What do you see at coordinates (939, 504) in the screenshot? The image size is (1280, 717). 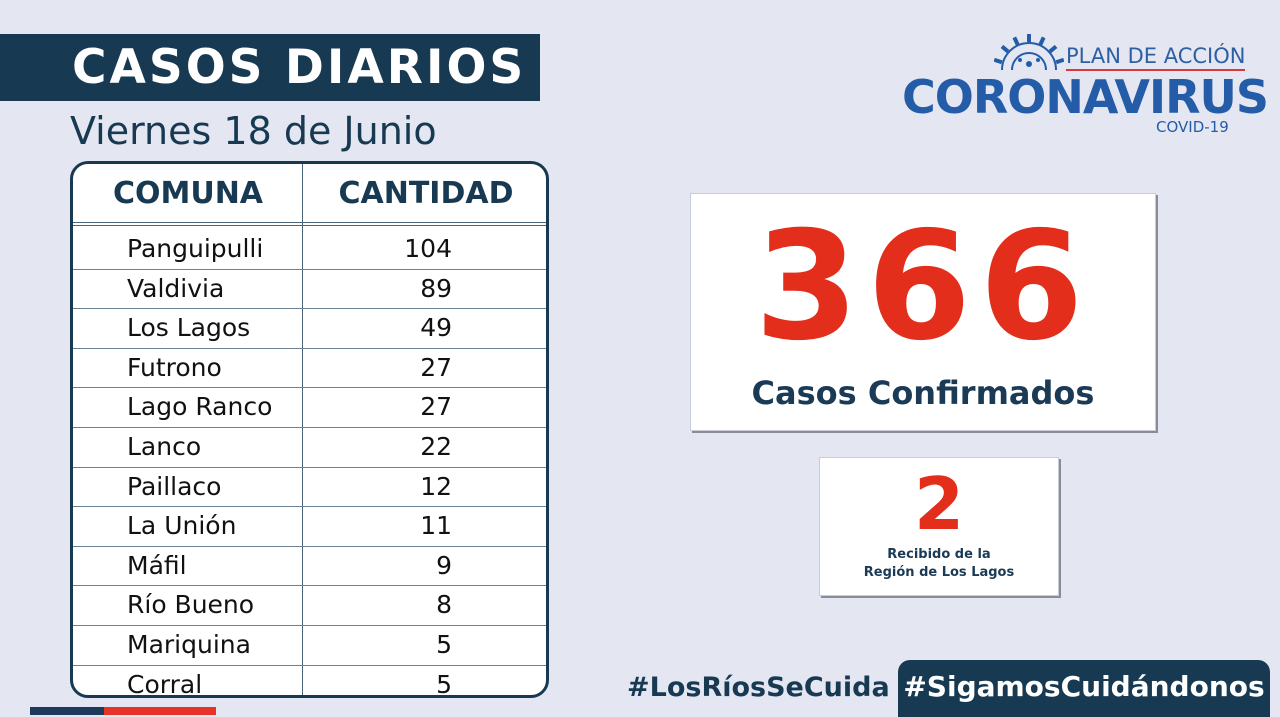 I see `received-cases-number: 2` at bounding box center [939, 504].